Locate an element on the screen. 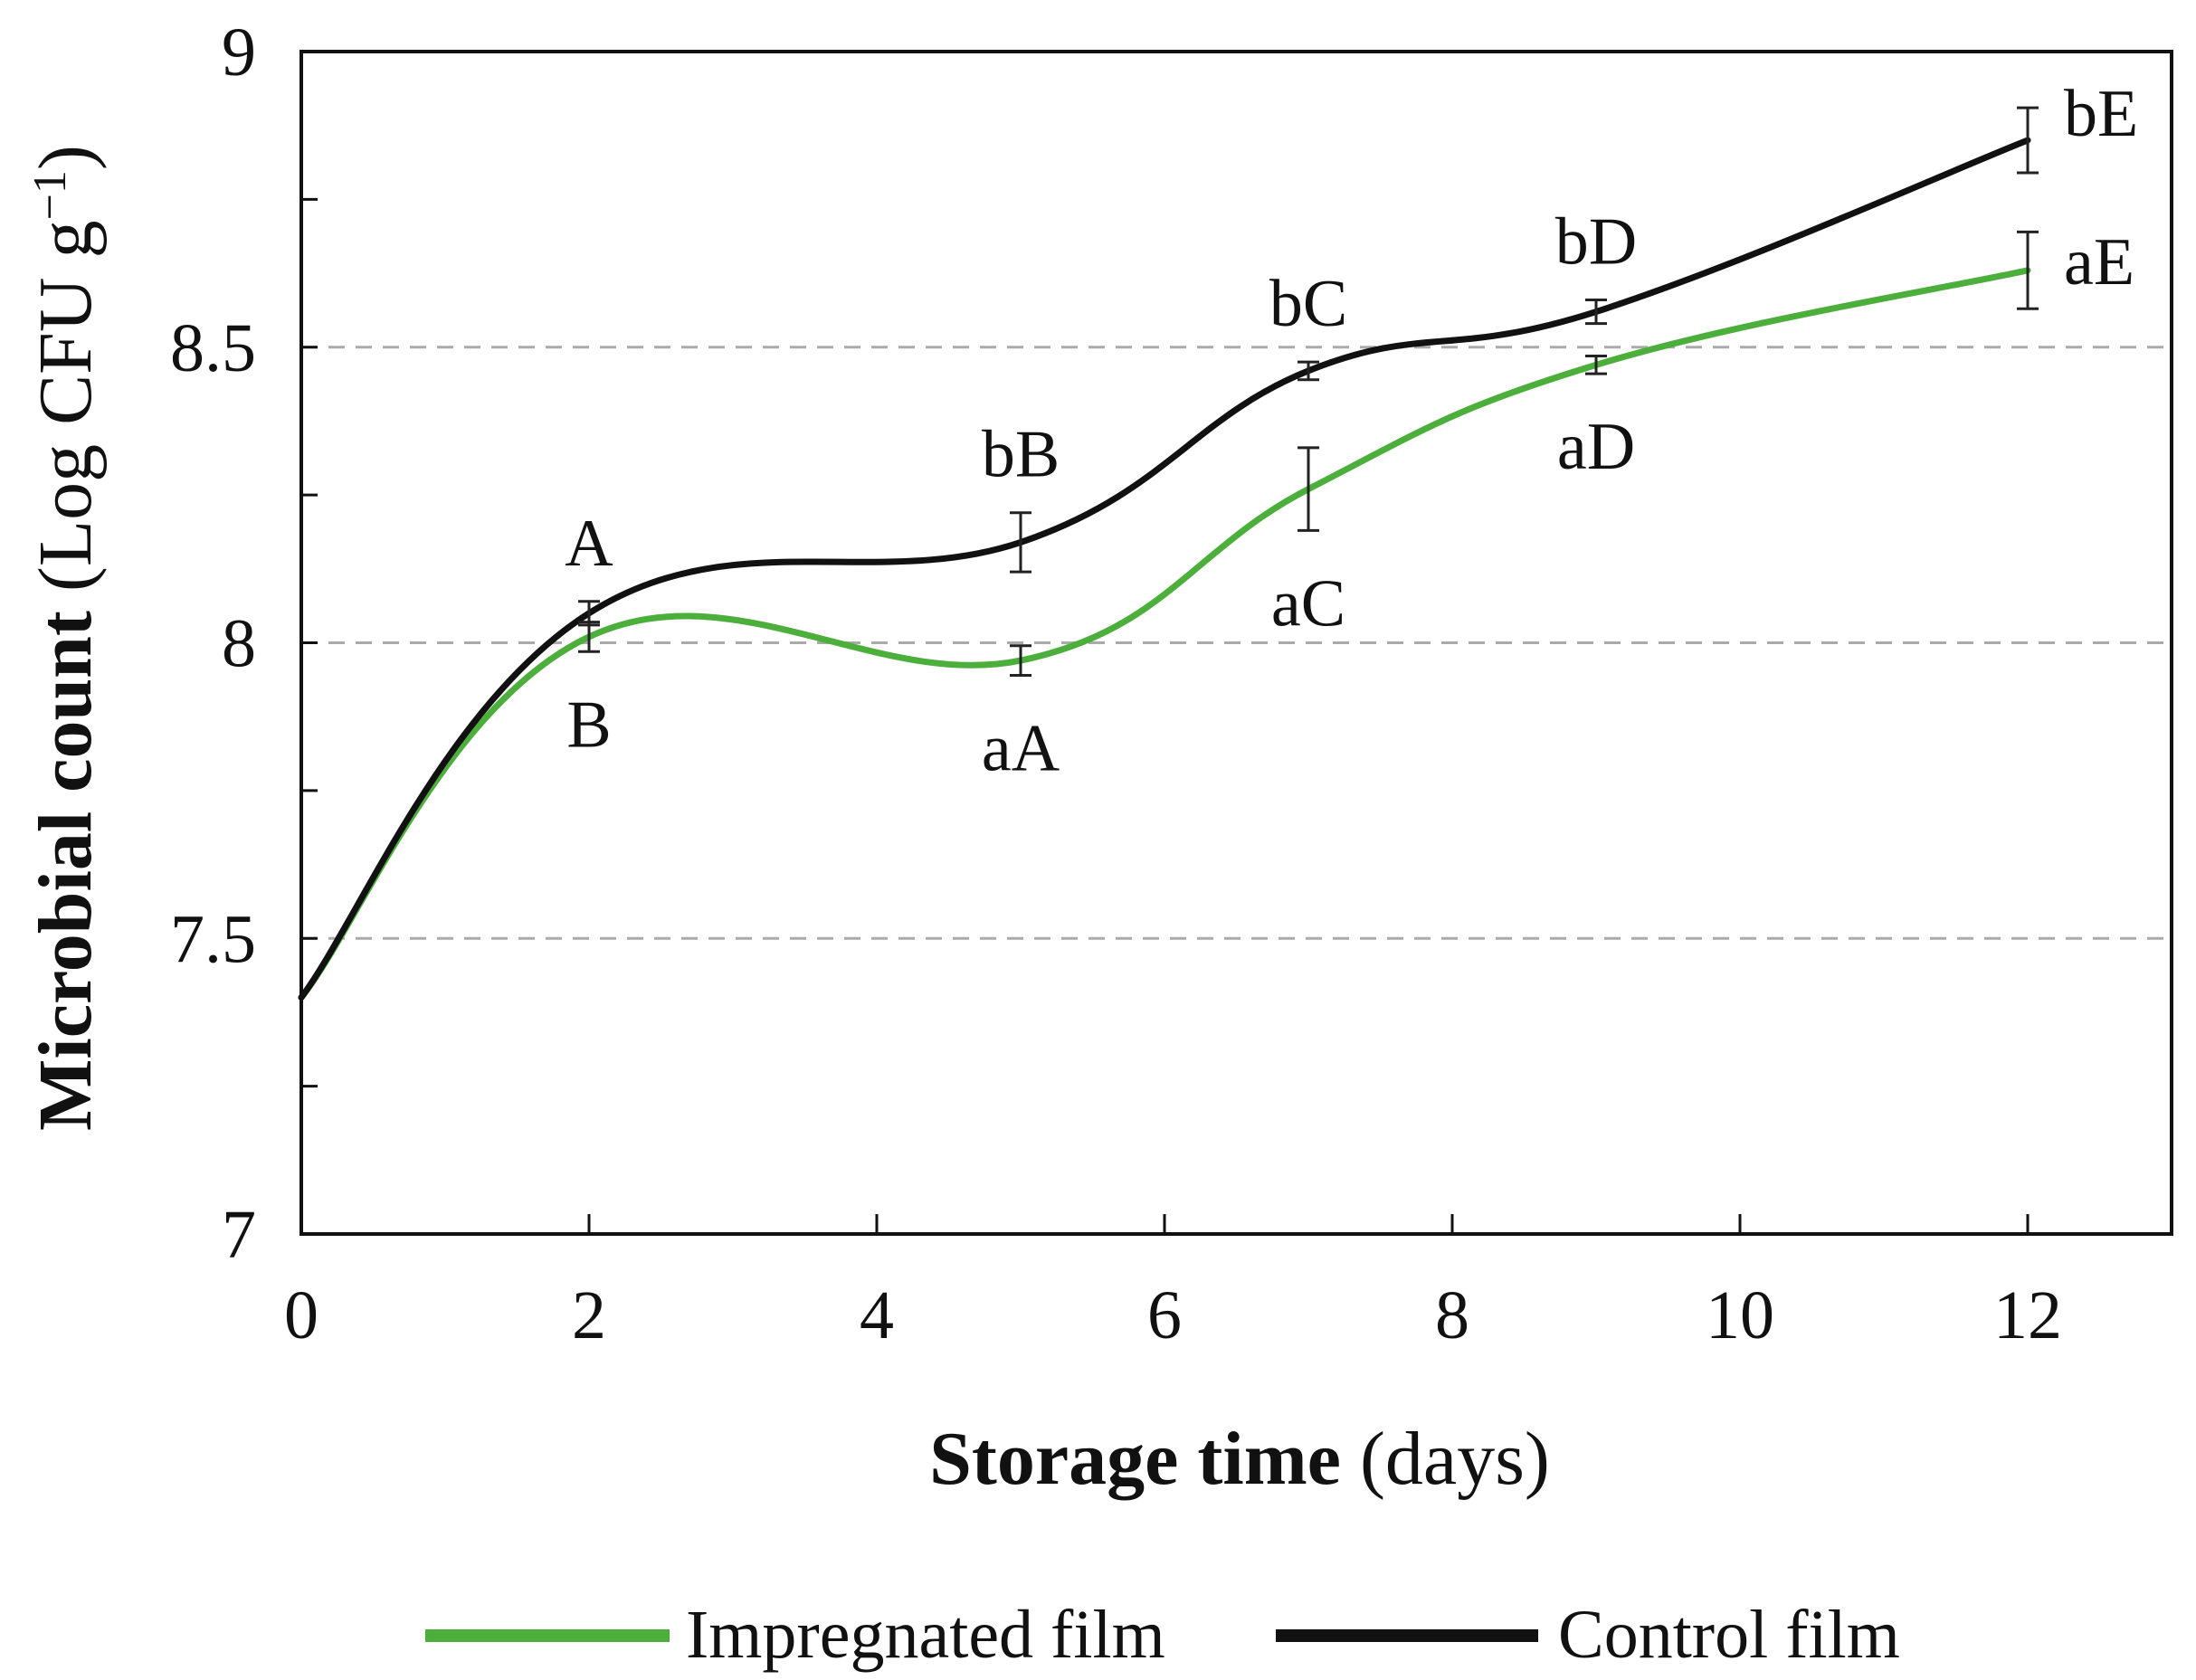 This screenshot has width=2196, height=1680. y-tick-label: 8.5 is located at coordinates (213, 348).